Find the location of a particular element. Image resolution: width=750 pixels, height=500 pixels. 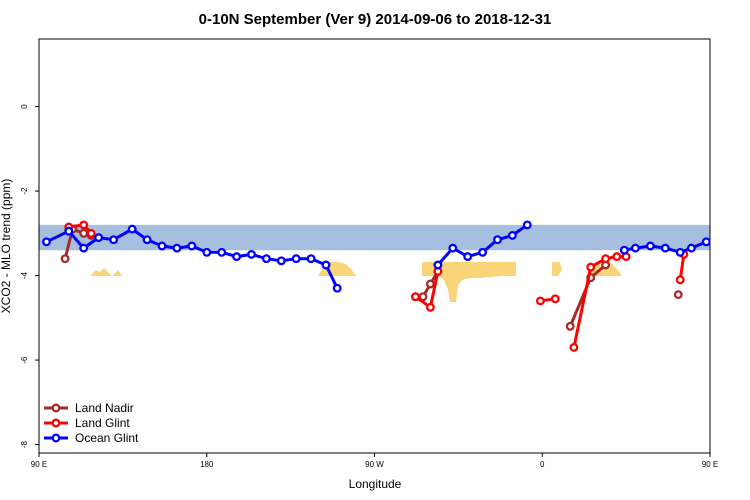

land-mass-south-america is located at coordinates (347, 273).